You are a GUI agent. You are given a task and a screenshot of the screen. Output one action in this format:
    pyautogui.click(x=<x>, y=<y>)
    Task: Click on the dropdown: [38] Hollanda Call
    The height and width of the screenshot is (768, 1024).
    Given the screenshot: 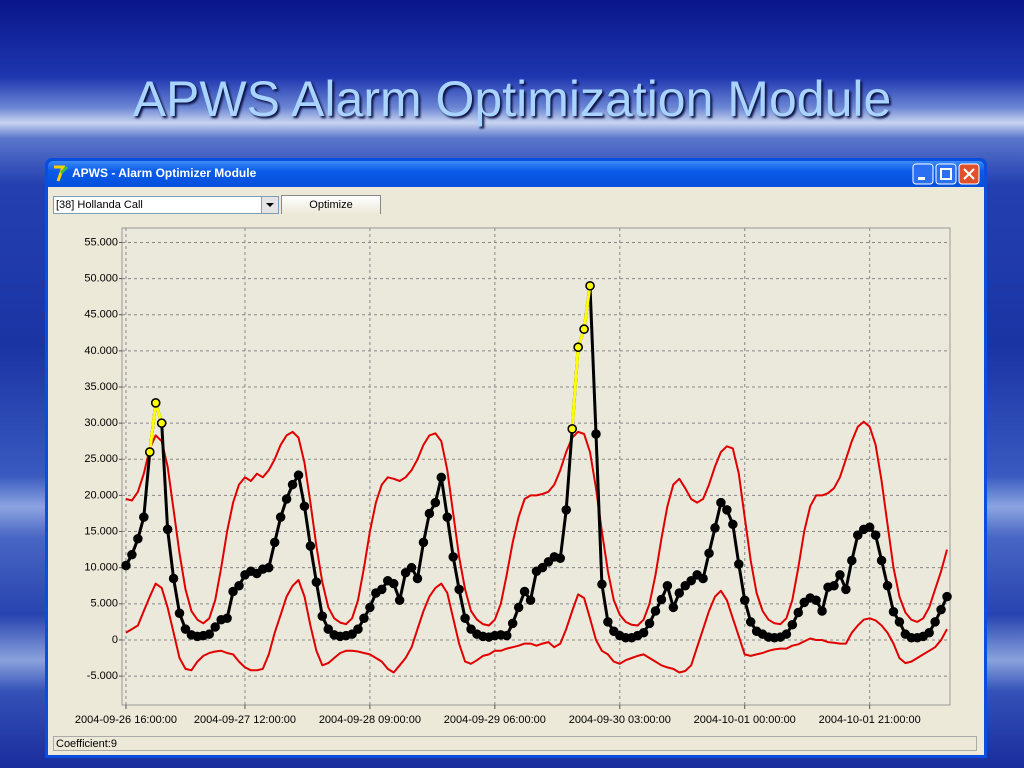 What is the action you would take?
    pyautogui.click(x=166, y=205)
    